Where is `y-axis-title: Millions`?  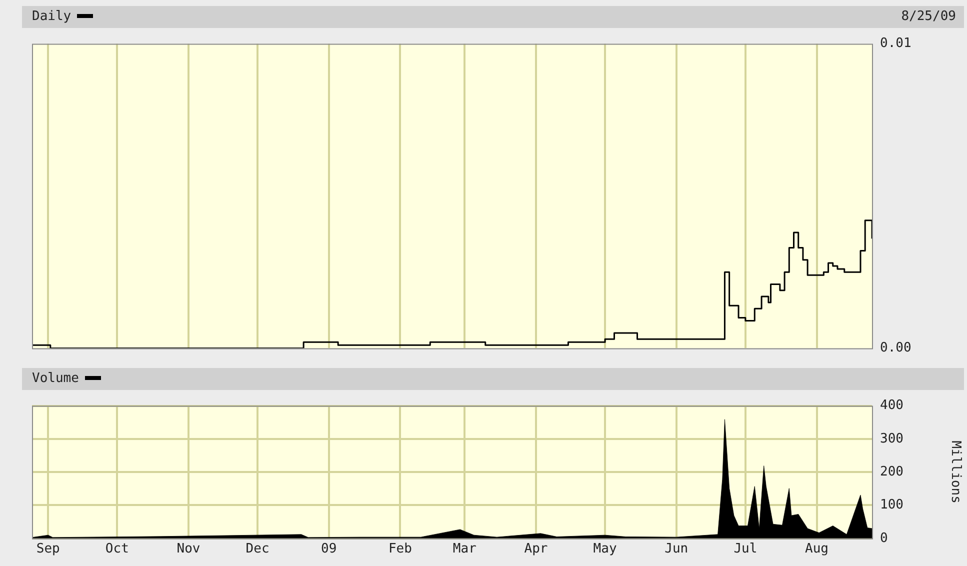
y-axis-title: Millions is located at coordinates (955, 472).